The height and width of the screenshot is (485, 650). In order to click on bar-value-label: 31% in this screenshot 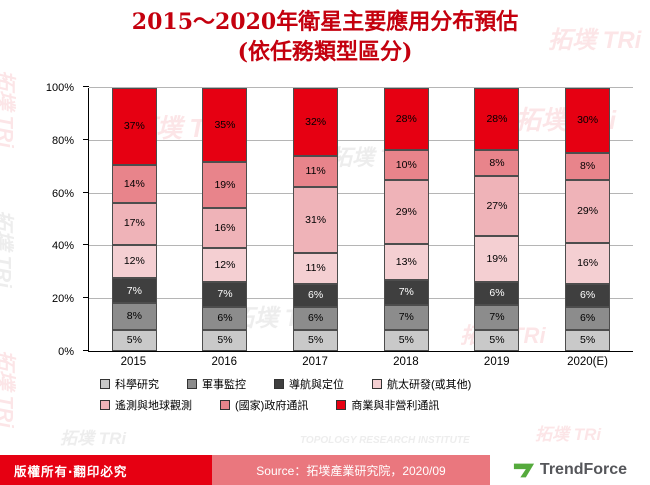, I will do `click(316, 219)`.